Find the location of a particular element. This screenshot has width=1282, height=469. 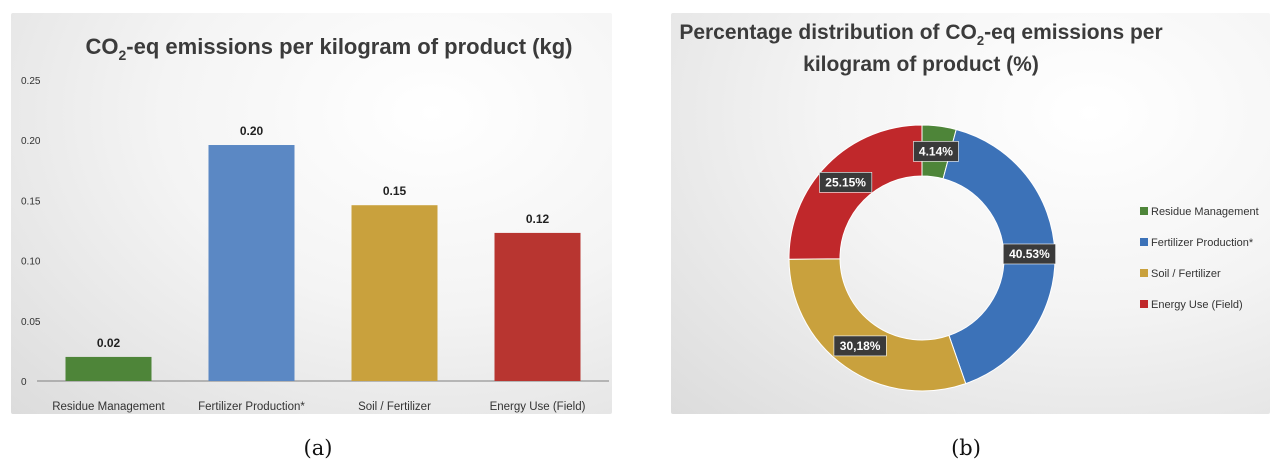

x-category-label: Fertilizer Production* is located at coordinates (251, 407).